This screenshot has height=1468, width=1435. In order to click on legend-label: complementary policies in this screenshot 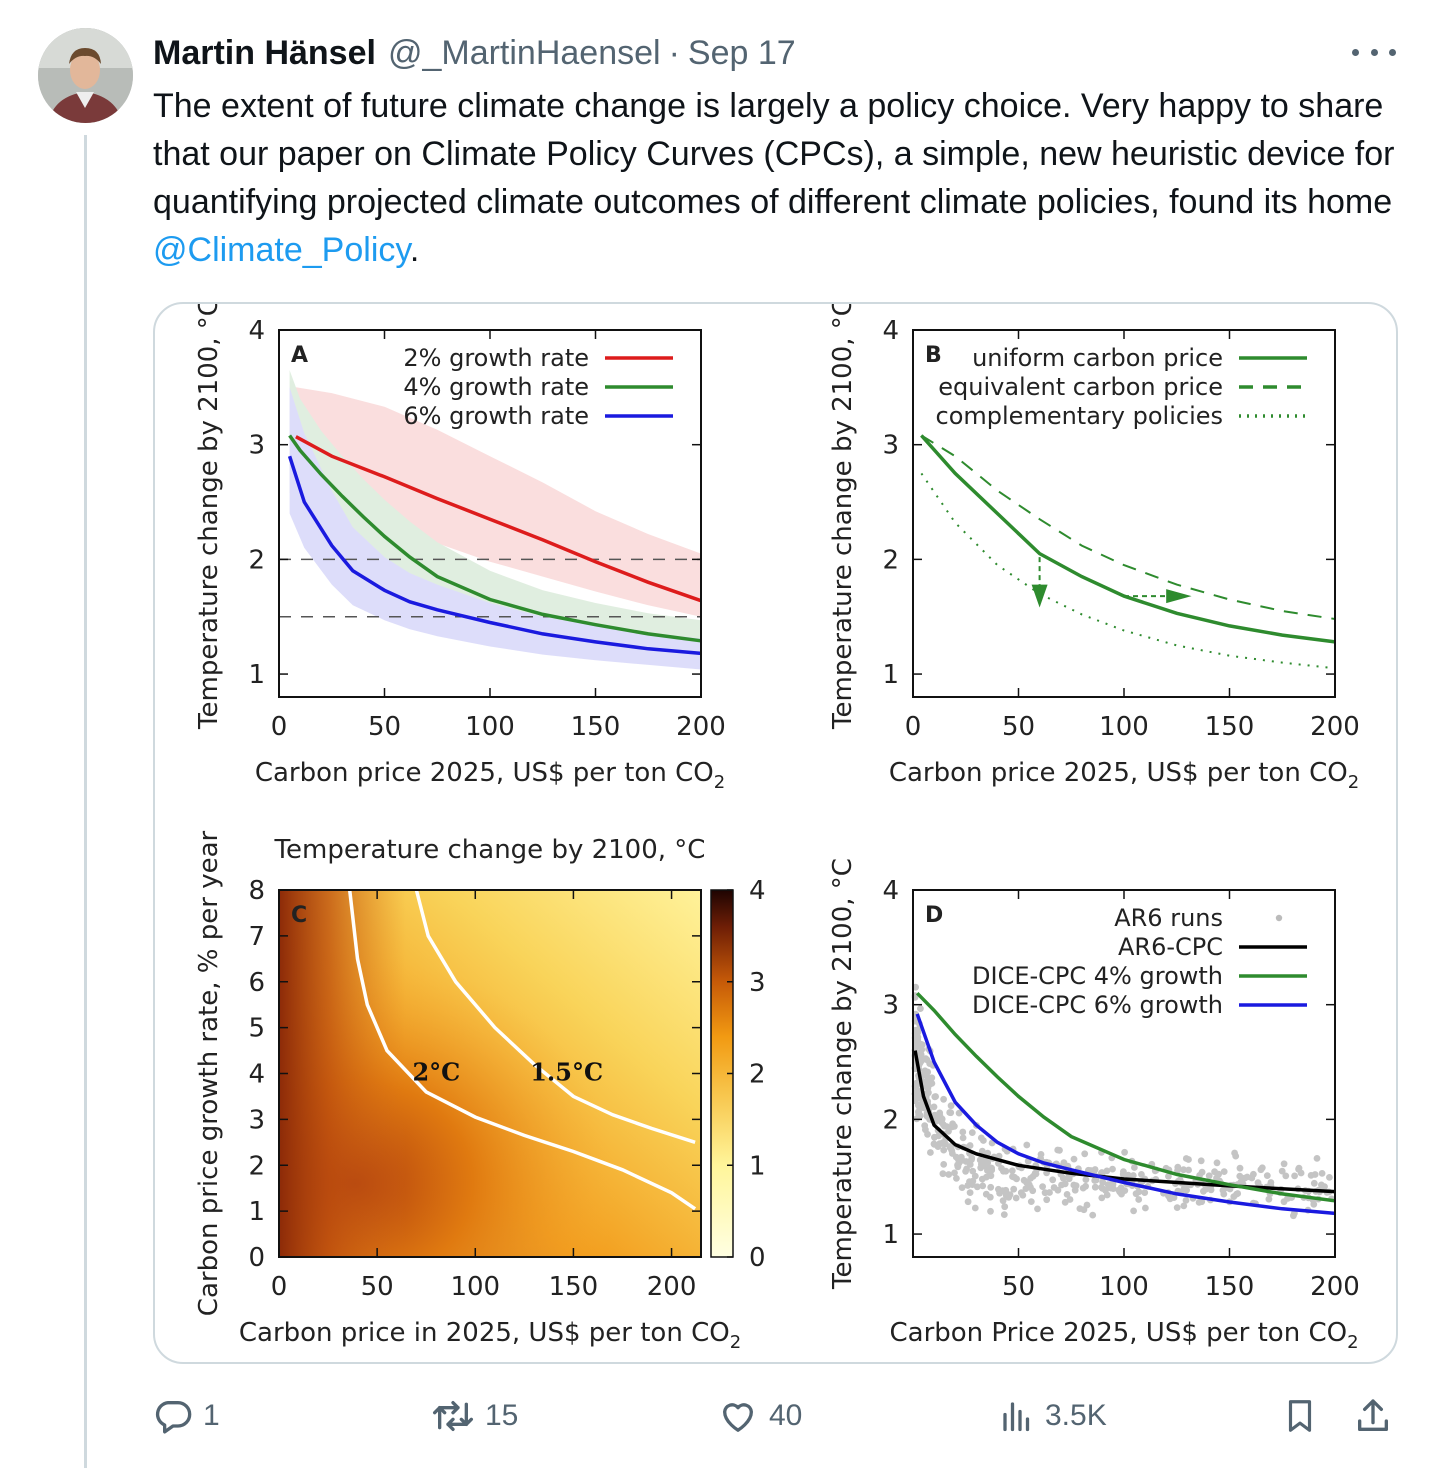, I will do `click(1079, 416)`.